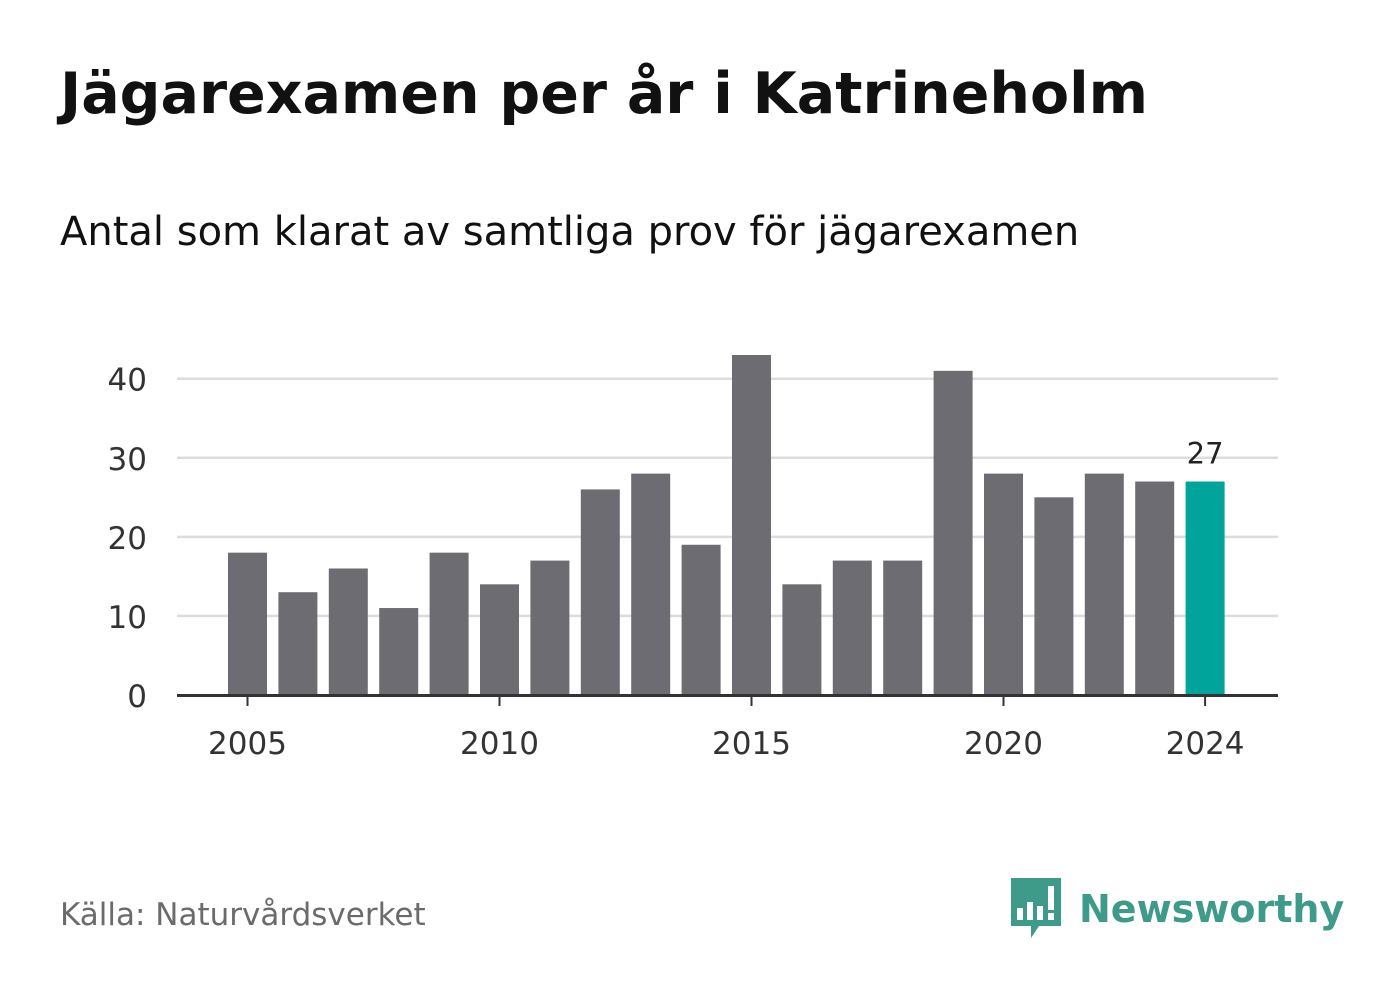 This screenshot has width=1382, height=999. What do you see at coordinates (604, 94) in the screenshot?
I see `chart-title: Jägarexamen per år i Katrineholm` at bounding box center [604, 94].